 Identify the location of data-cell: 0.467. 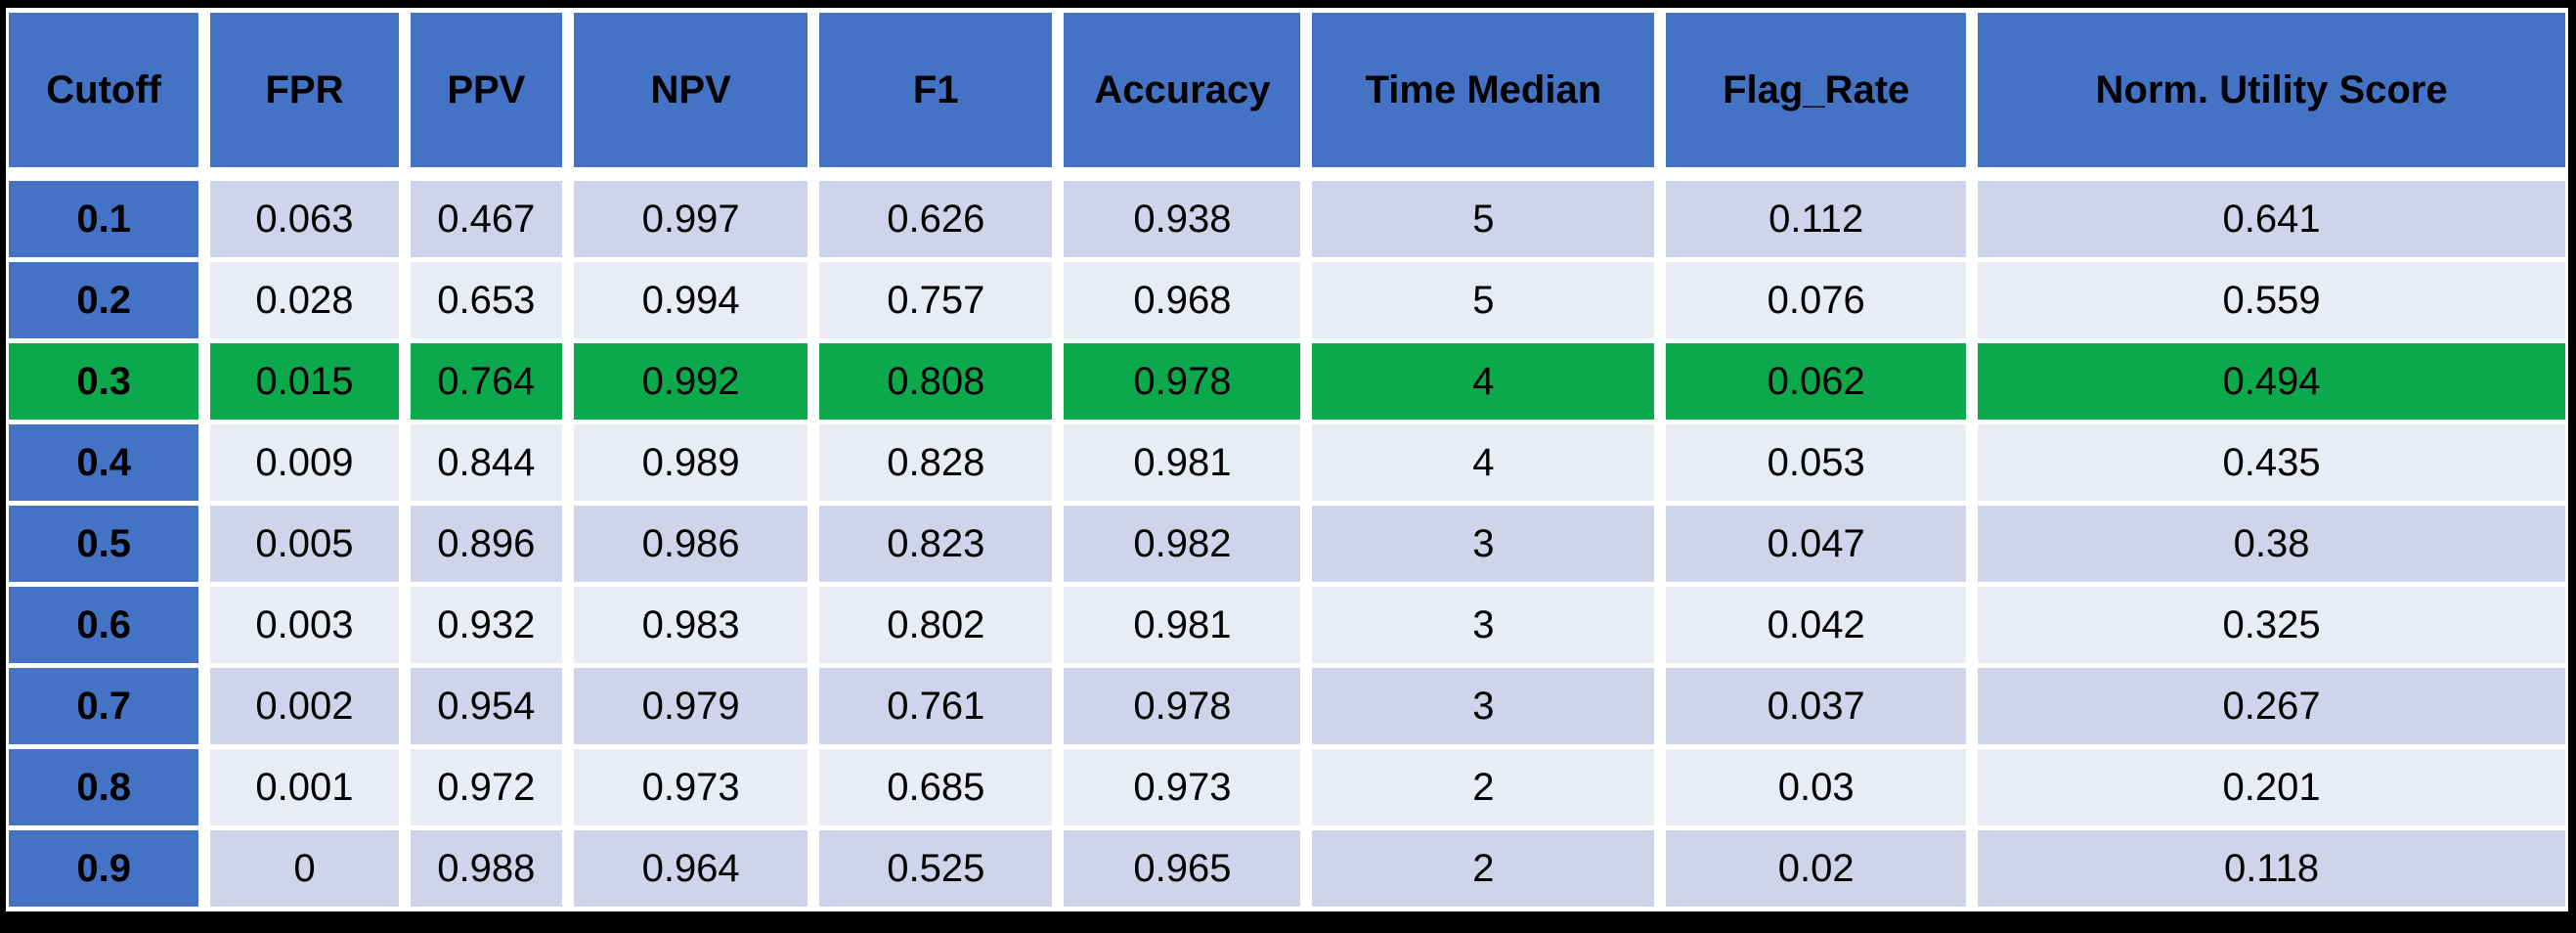
(486, 219).